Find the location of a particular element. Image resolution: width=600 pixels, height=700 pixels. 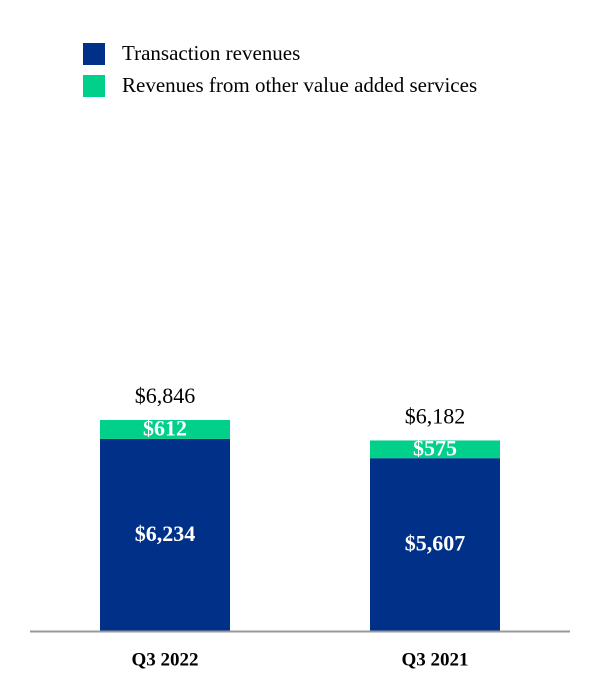

segment-label: $612 is located at coordinates (165, 427).